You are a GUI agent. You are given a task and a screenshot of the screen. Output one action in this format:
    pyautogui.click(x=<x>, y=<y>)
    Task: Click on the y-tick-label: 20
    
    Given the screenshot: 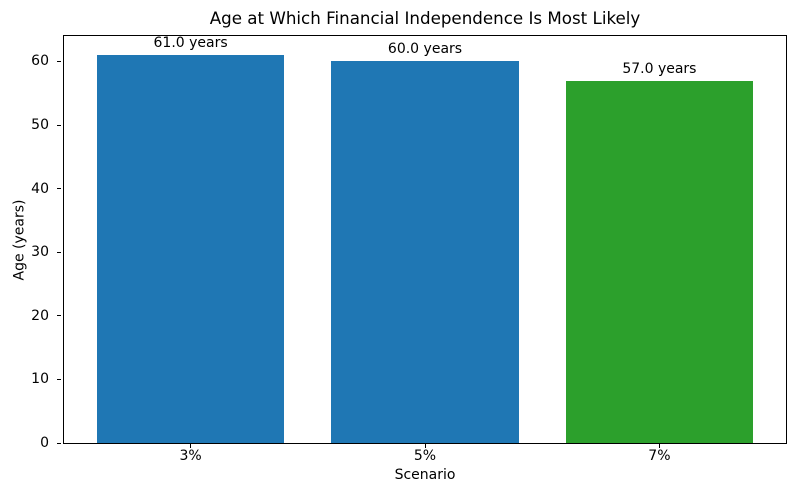 What is the action you would take?
    pyautogui.click(x=40, y=315)
    